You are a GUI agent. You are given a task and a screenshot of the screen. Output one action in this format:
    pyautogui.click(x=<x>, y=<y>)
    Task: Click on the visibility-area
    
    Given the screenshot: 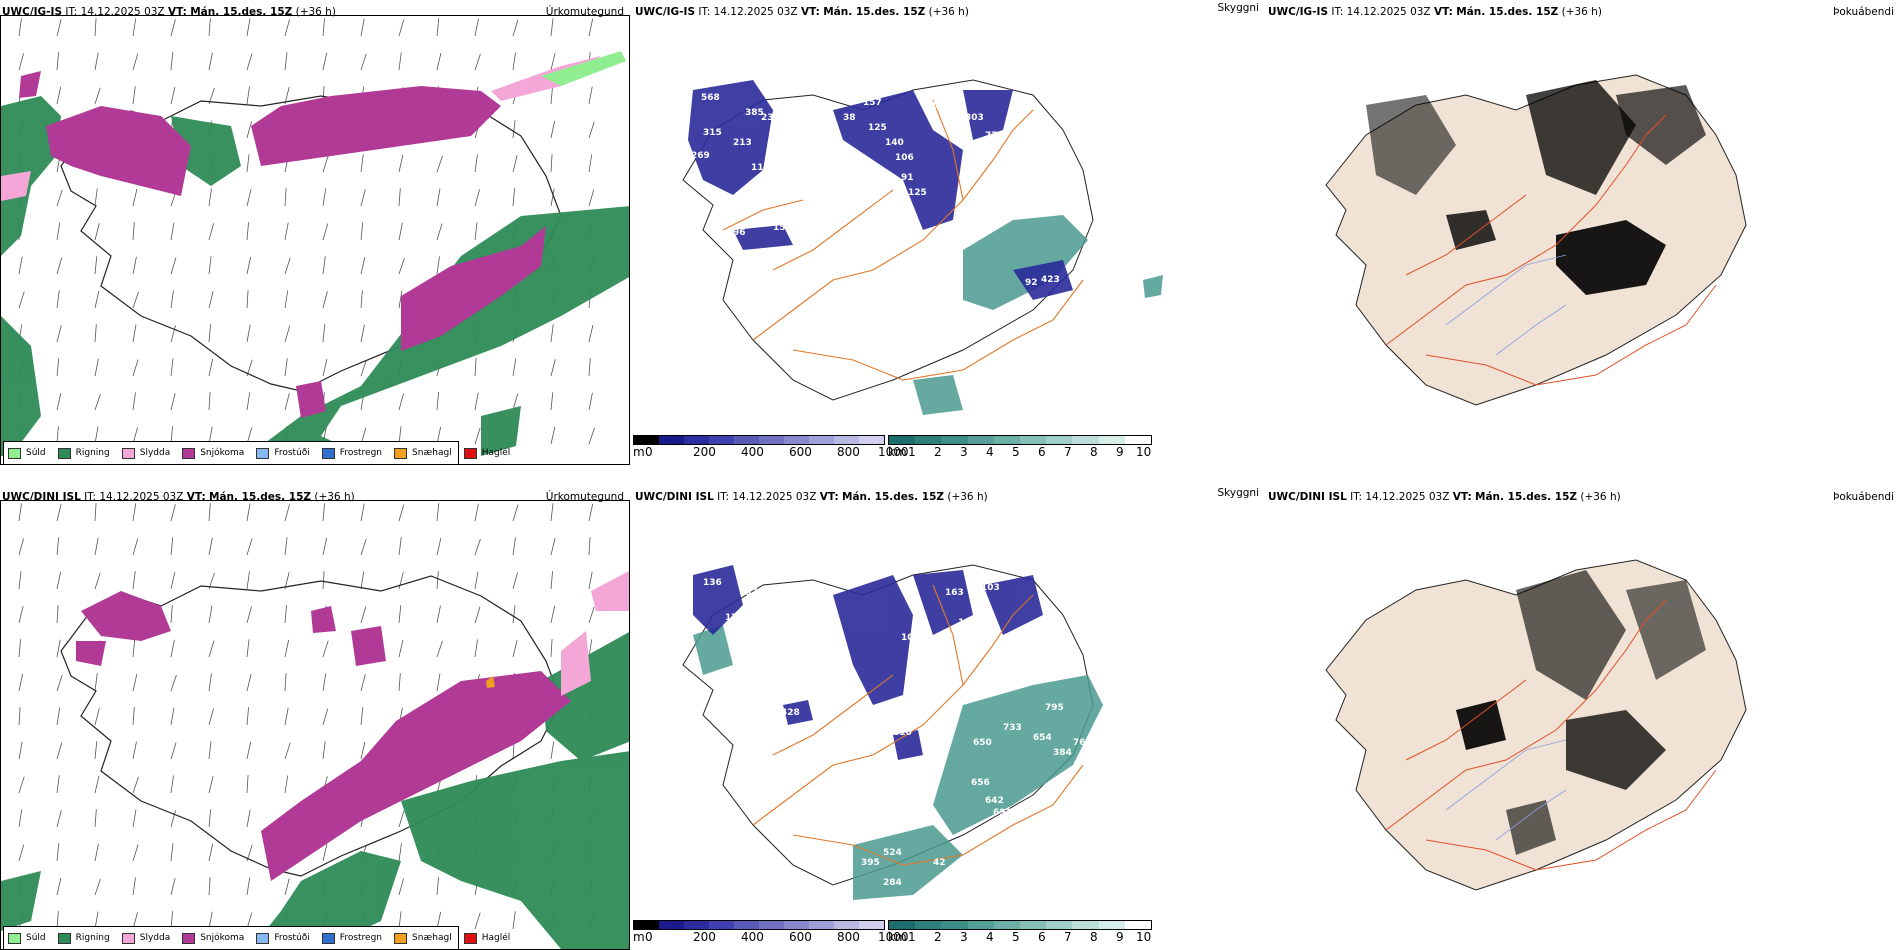 What is the action you would take?
    pyautogui.click(x=898, y=762)
    